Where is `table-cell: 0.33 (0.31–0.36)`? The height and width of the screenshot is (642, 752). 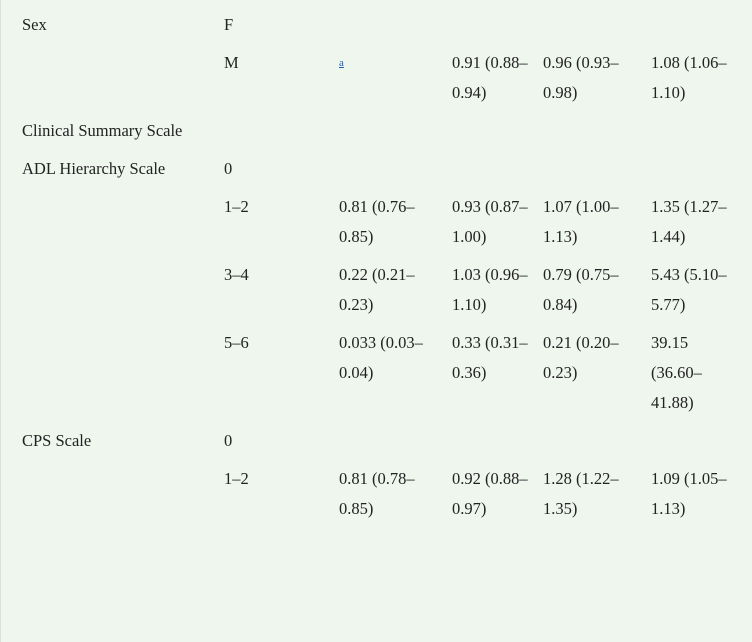 table-cell: 0.33 (0.31–0.36) is located at coordinates (490, 357).